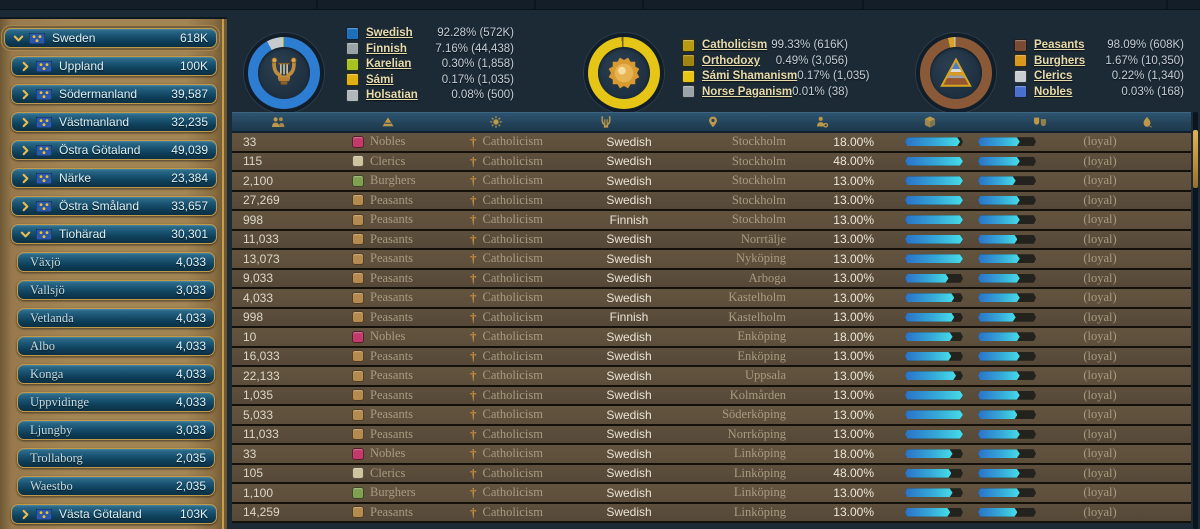 The width and height of the screenshot is (1200, 529). I want to click on sidebar-item-albo: Albo 4,033, so click(116, 346).